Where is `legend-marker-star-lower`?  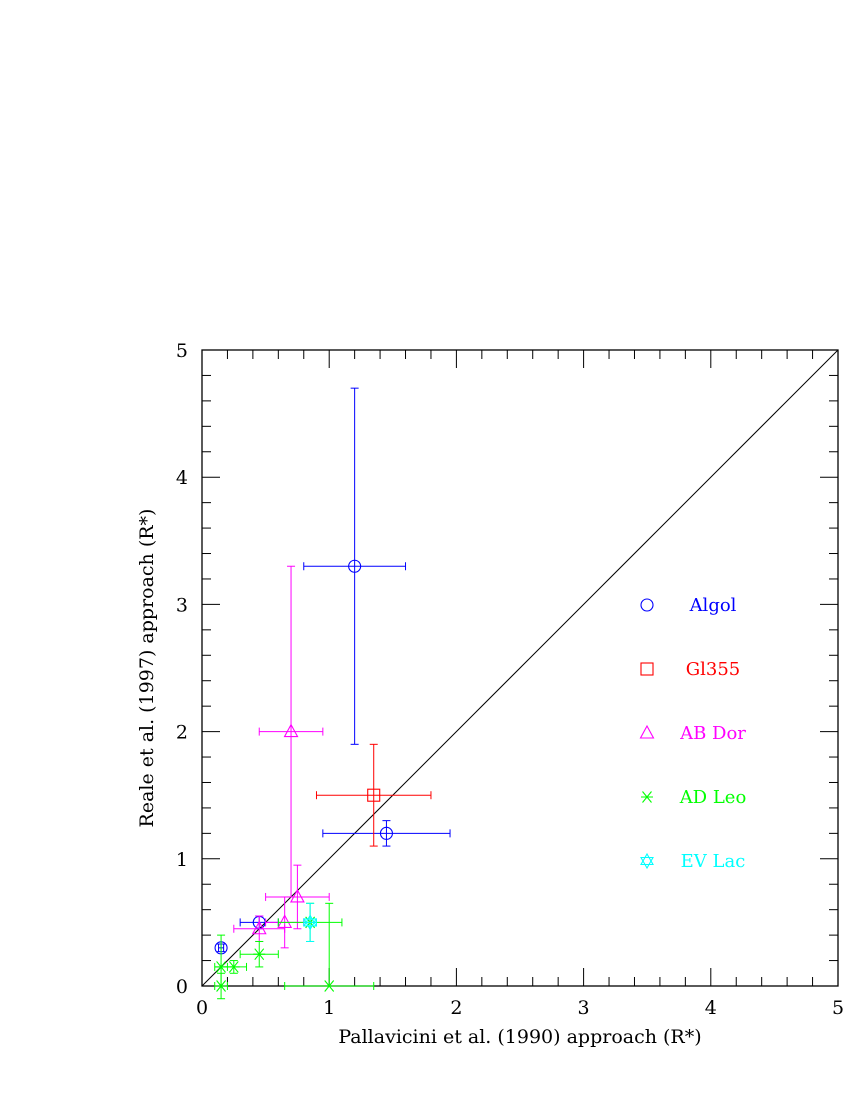 legend-marker-star-lower is located at coordinates (647, 863).